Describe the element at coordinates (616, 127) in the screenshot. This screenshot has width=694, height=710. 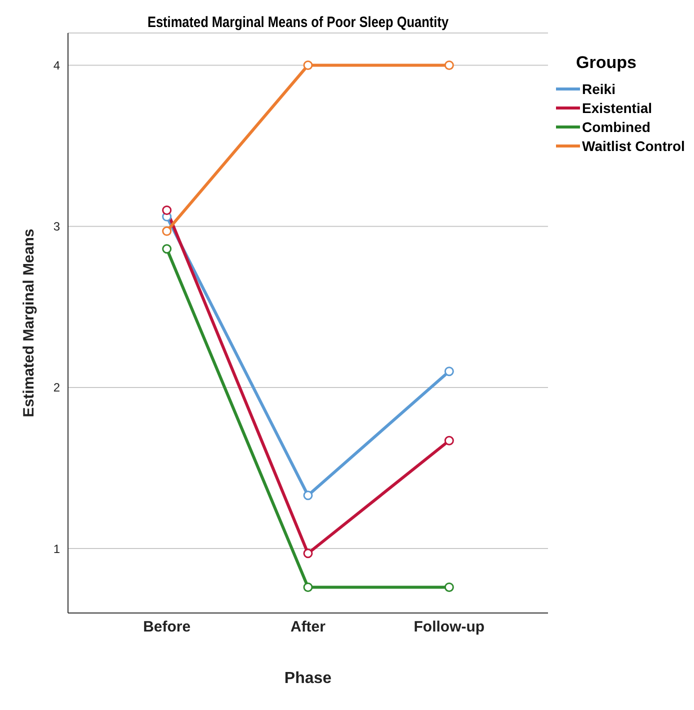
I see `legend-label: Combined` at that location.